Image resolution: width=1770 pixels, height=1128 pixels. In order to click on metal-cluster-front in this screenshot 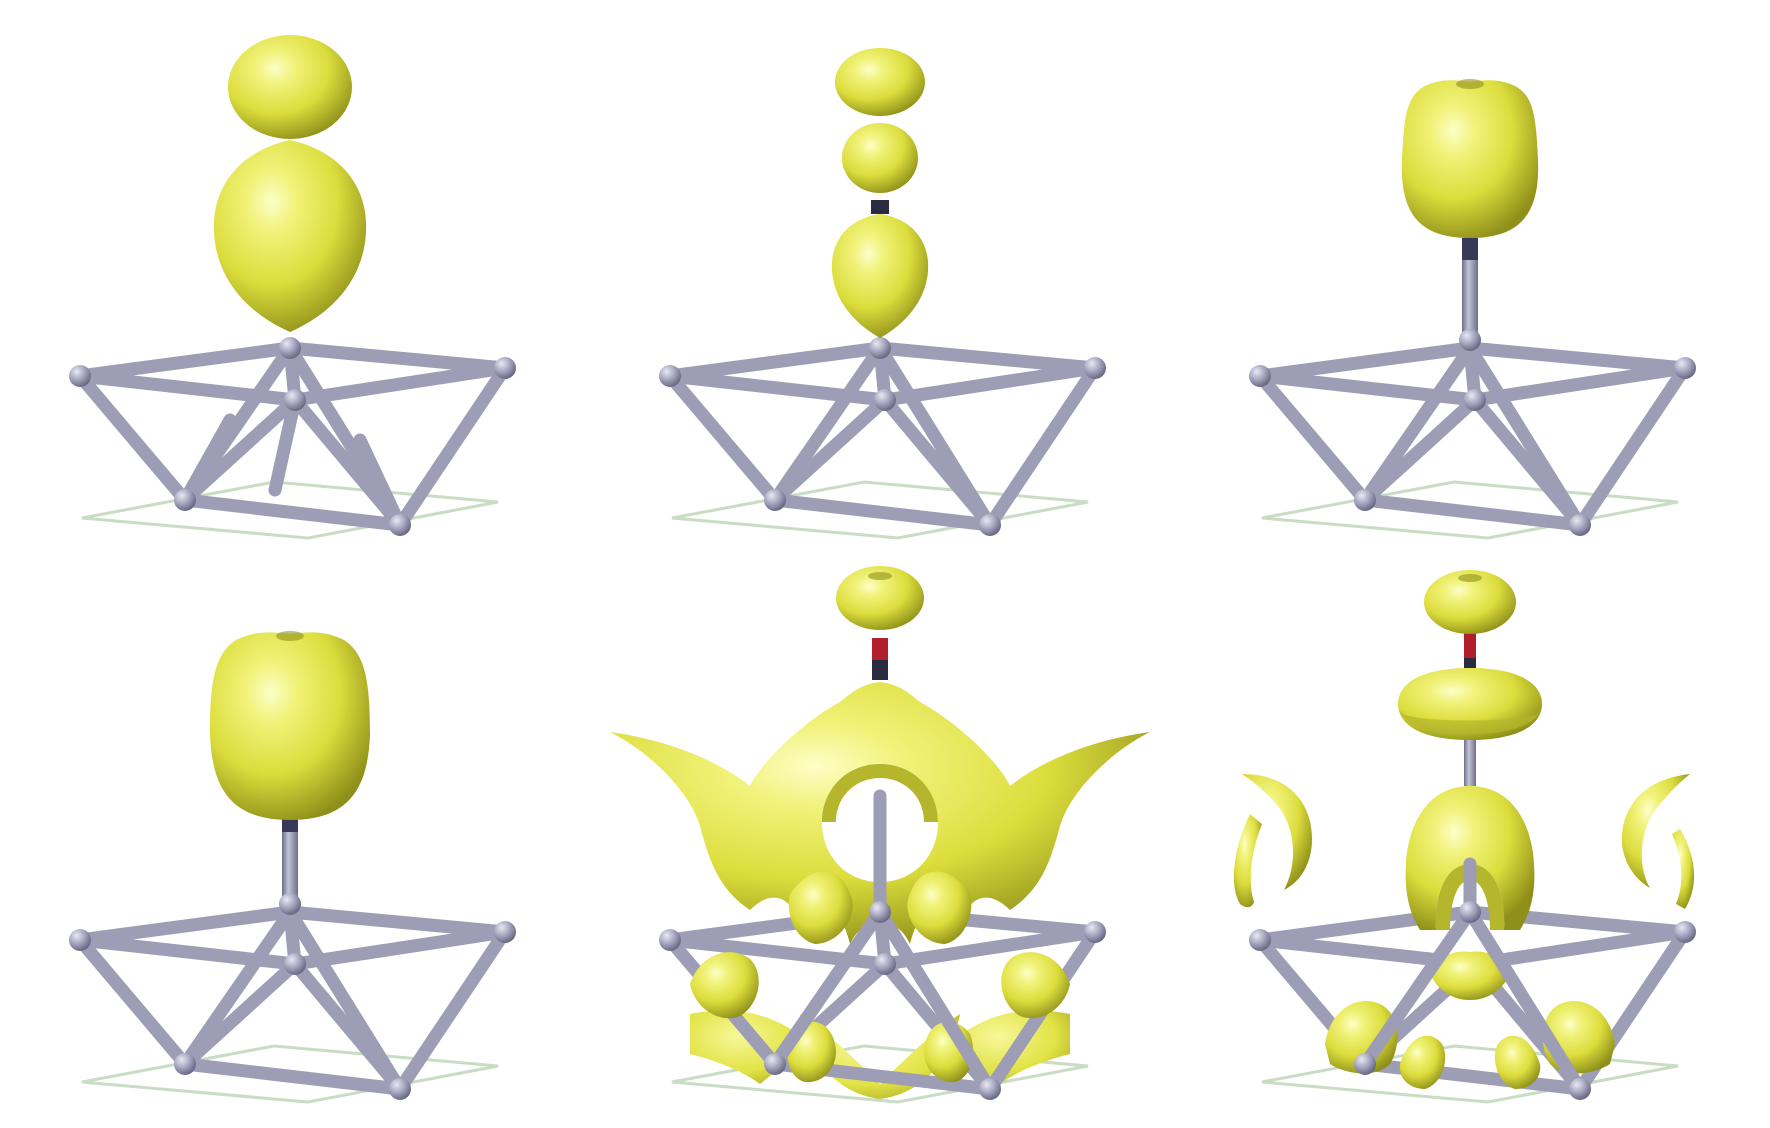, I will do `click(882, 942)`.